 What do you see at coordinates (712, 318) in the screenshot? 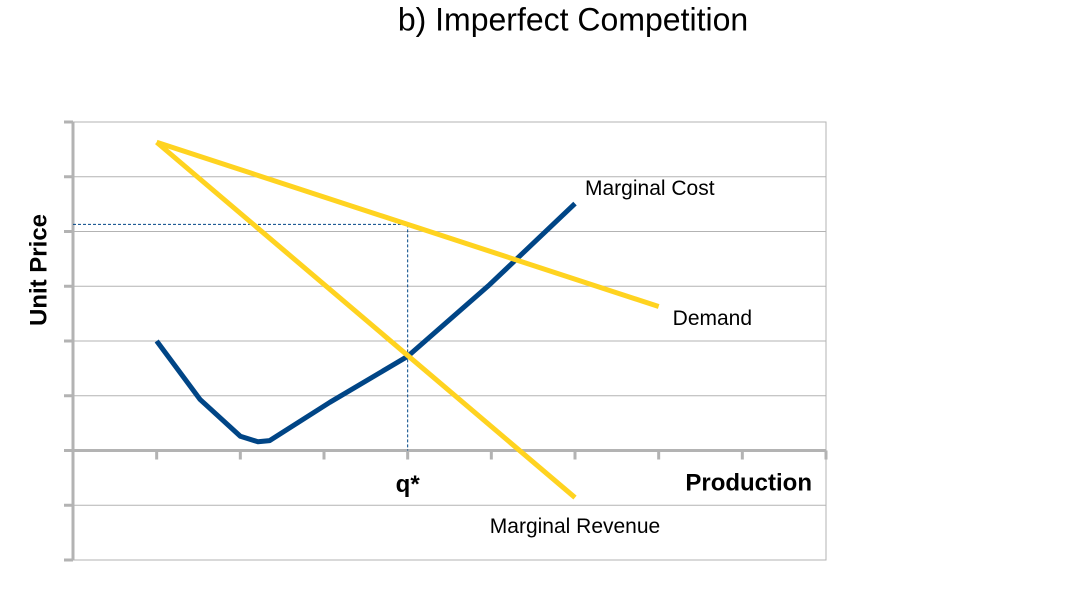
I see `series-label: Demand` at bounding box center [712, 318].